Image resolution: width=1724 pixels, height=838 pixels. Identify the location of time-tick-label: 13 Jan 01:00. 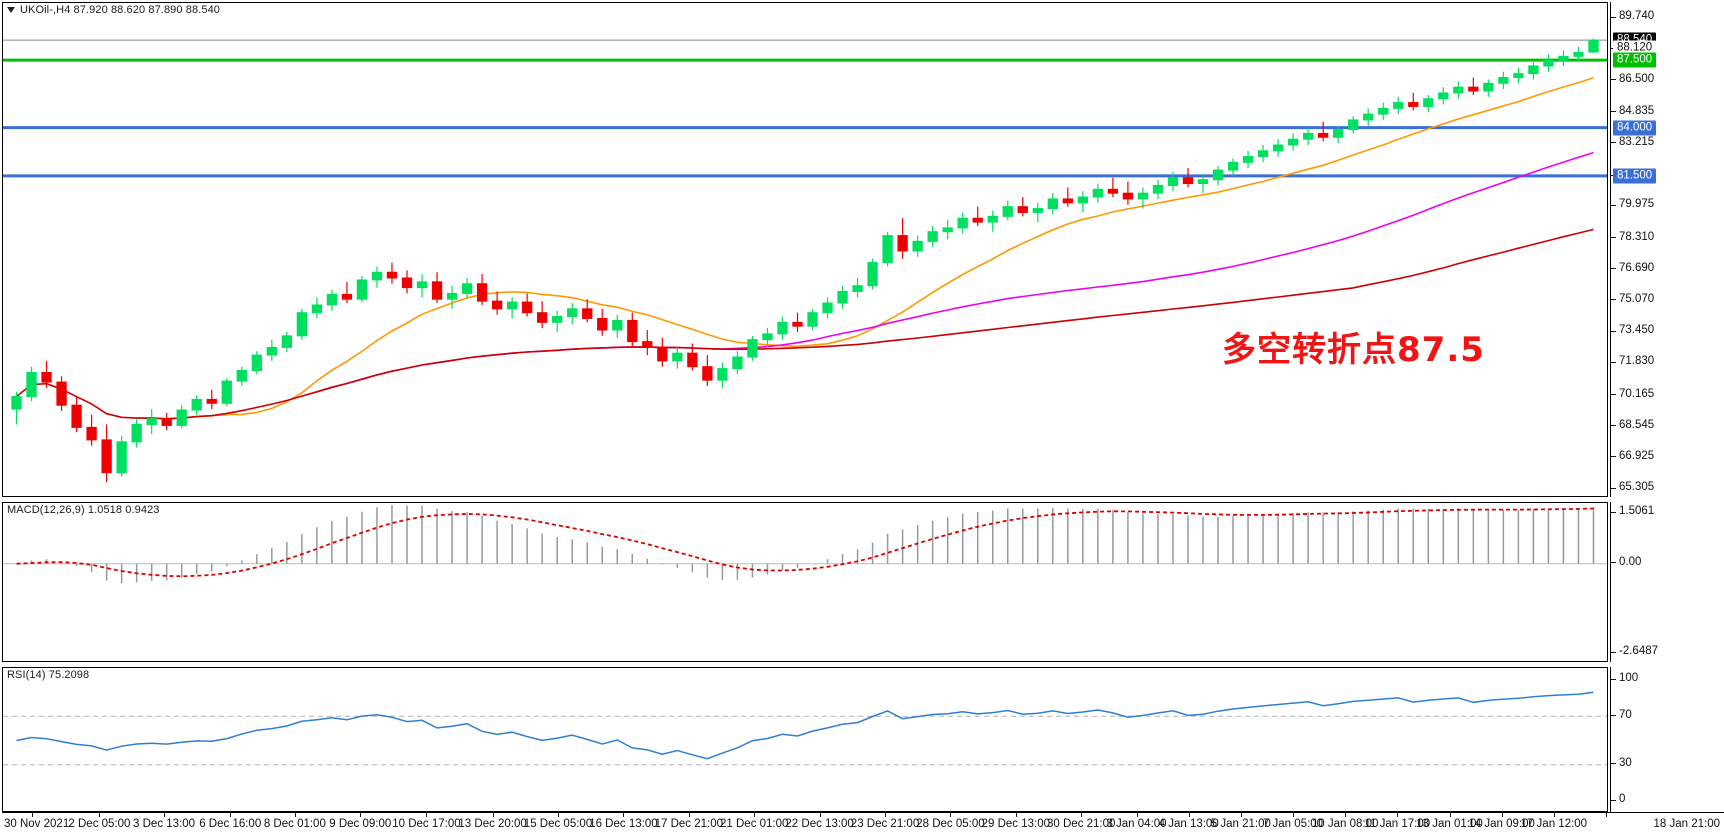
(1449, 824).